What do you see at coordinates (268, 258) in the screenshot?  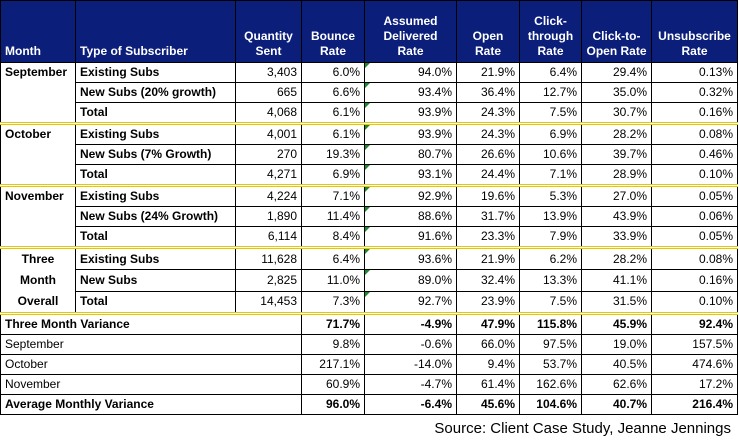 I see `quantity-cell: 11,628` at bounding box center [268, 258].